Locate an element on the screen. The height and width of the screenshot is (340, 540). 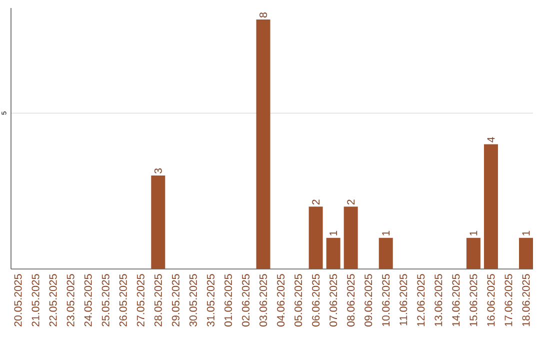
x-tick-label: 15.06.2025 is located at coordinates (474, 300).